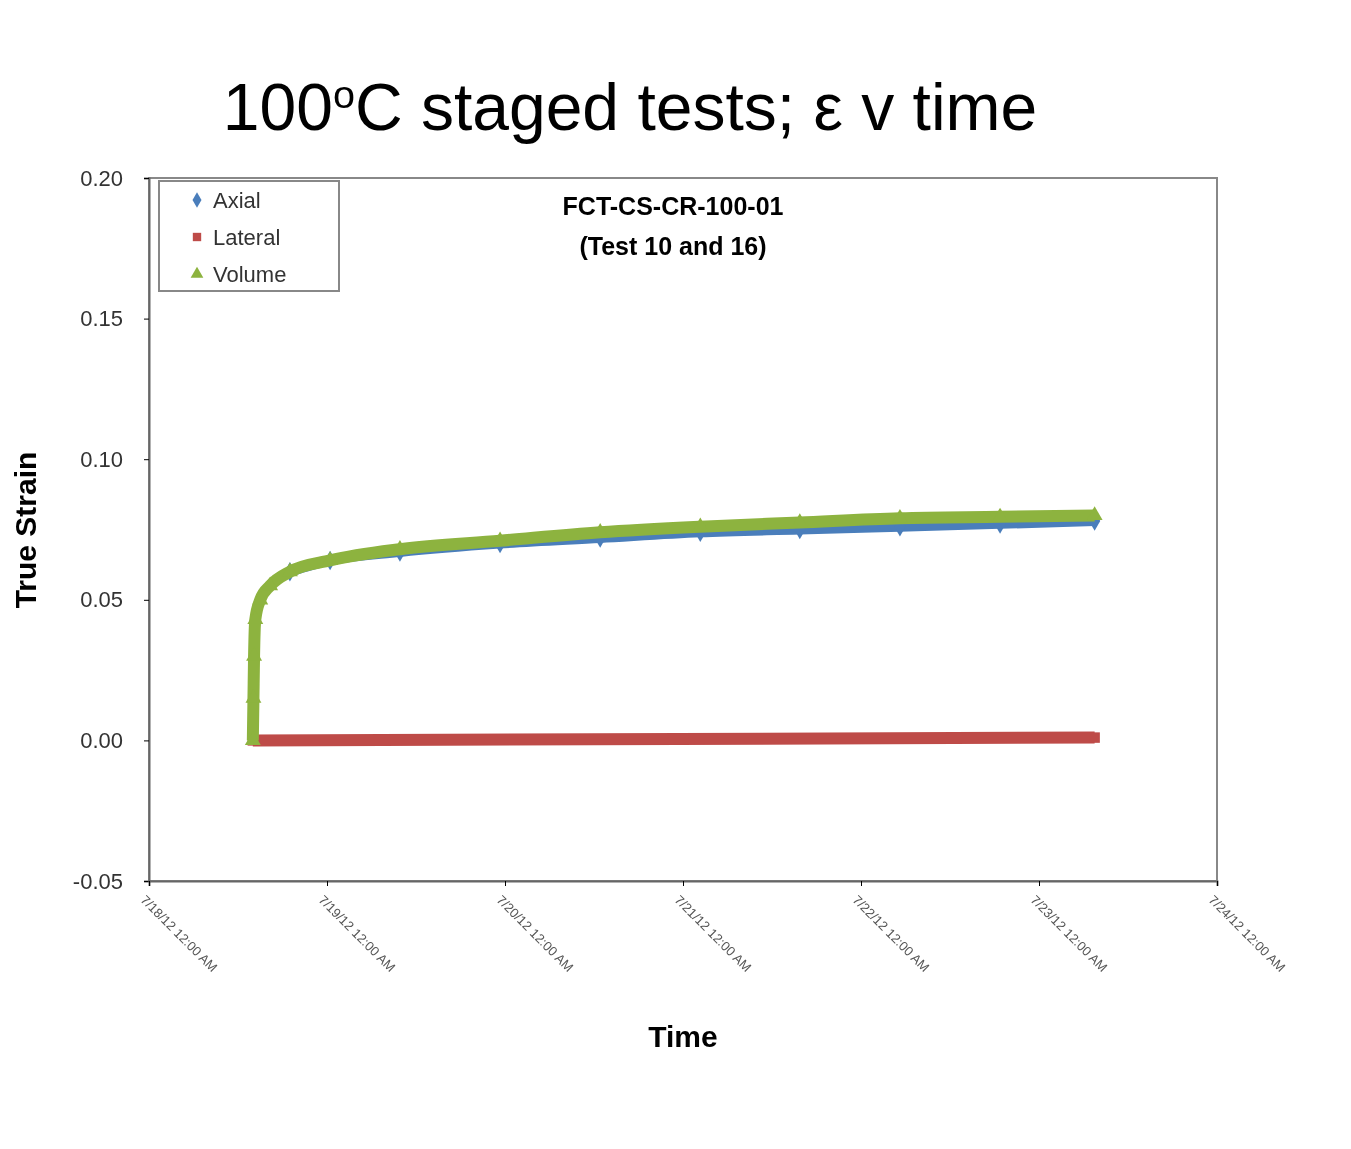 This screenshot has height=1149, width=1351. What do you see at coordinates (247, 237) in the screenshot?
I see `legend-label: Lateral` at bounding box center [247, 237].